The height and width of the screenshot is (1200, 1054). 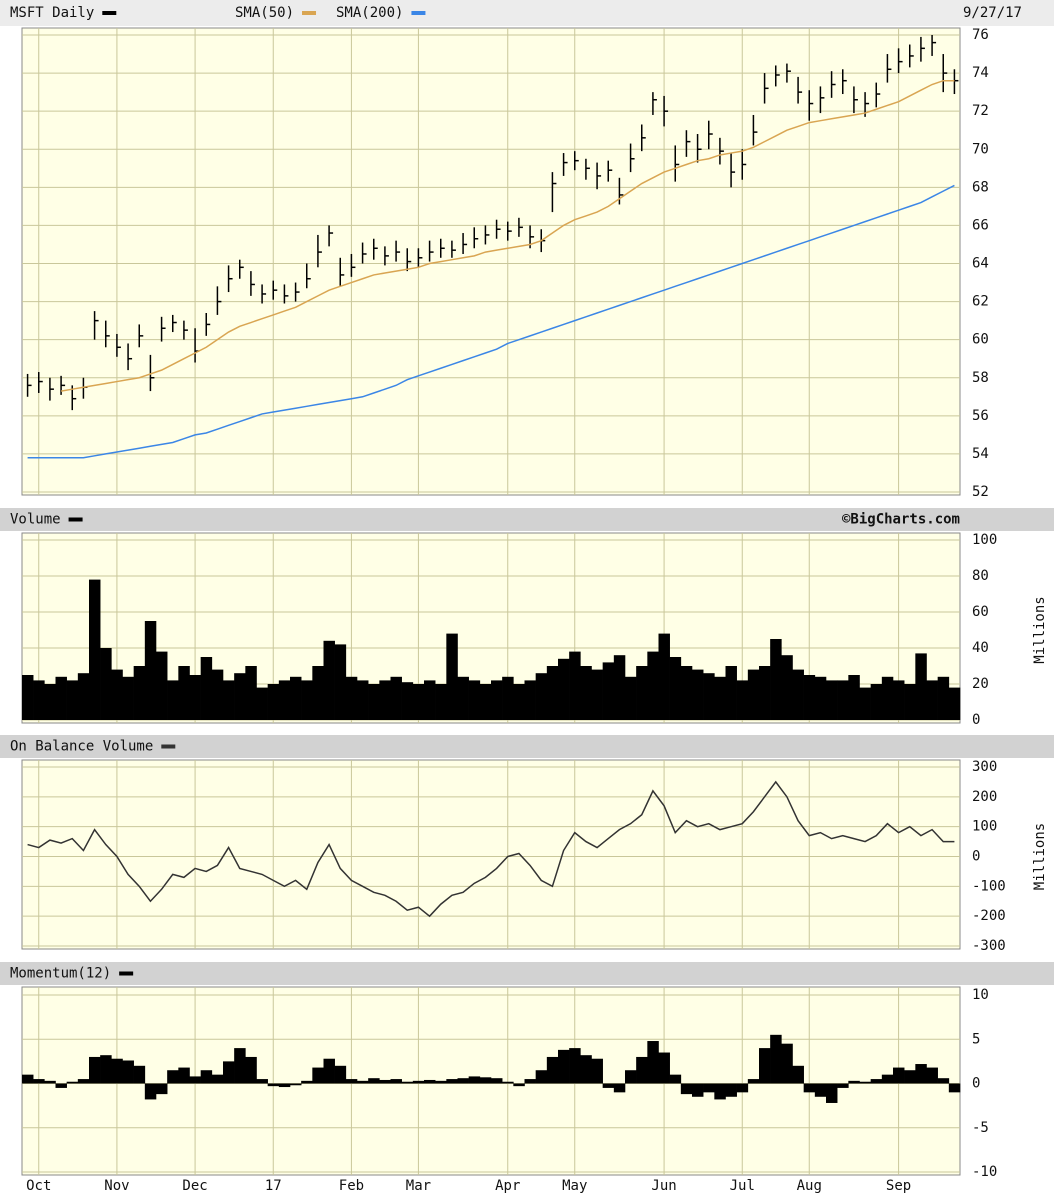 I want to click on y-tick-label: 66, so click(x=980, y=225).